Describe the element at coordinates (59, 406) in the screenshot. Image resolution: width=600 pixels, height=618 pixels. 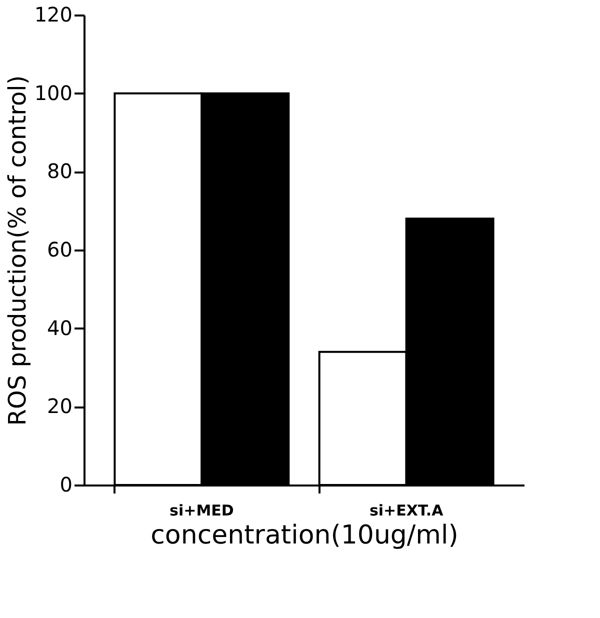
I see `y-tick-label: 20` at that location.